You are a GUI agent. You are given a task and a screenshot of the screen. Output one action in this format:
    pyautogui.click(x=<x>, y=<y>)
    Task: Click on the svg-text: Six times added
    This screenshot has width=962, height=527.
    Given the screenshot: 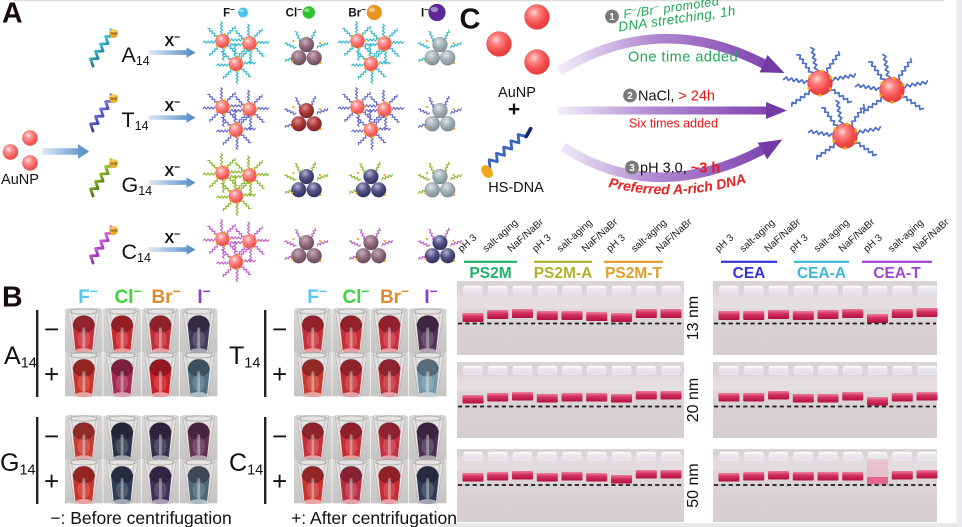 What is the action you would take?
    pyautogui.click(x=673, y=124)
    